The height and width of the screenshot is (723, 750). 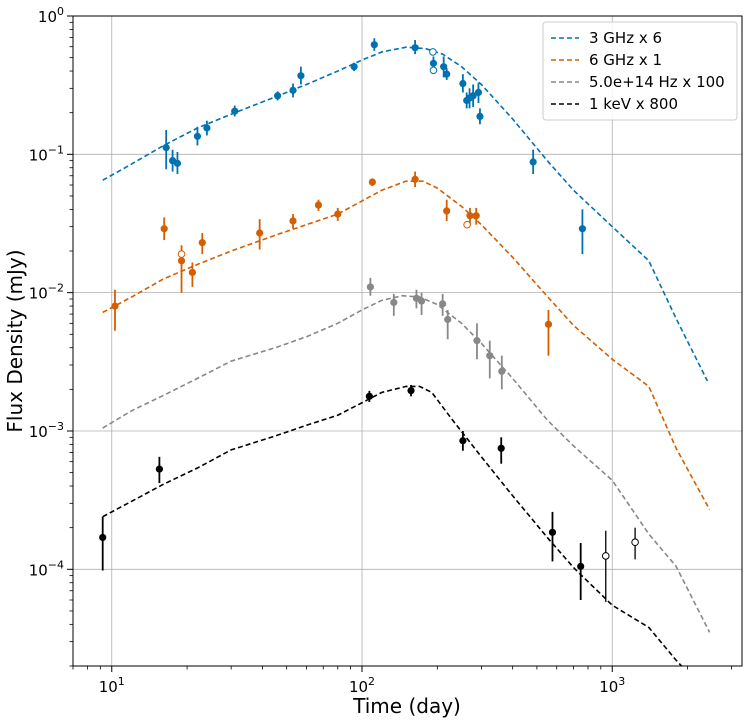 I want to click on legend-label: 3 GHz x 6, so click(x=625, y=38).